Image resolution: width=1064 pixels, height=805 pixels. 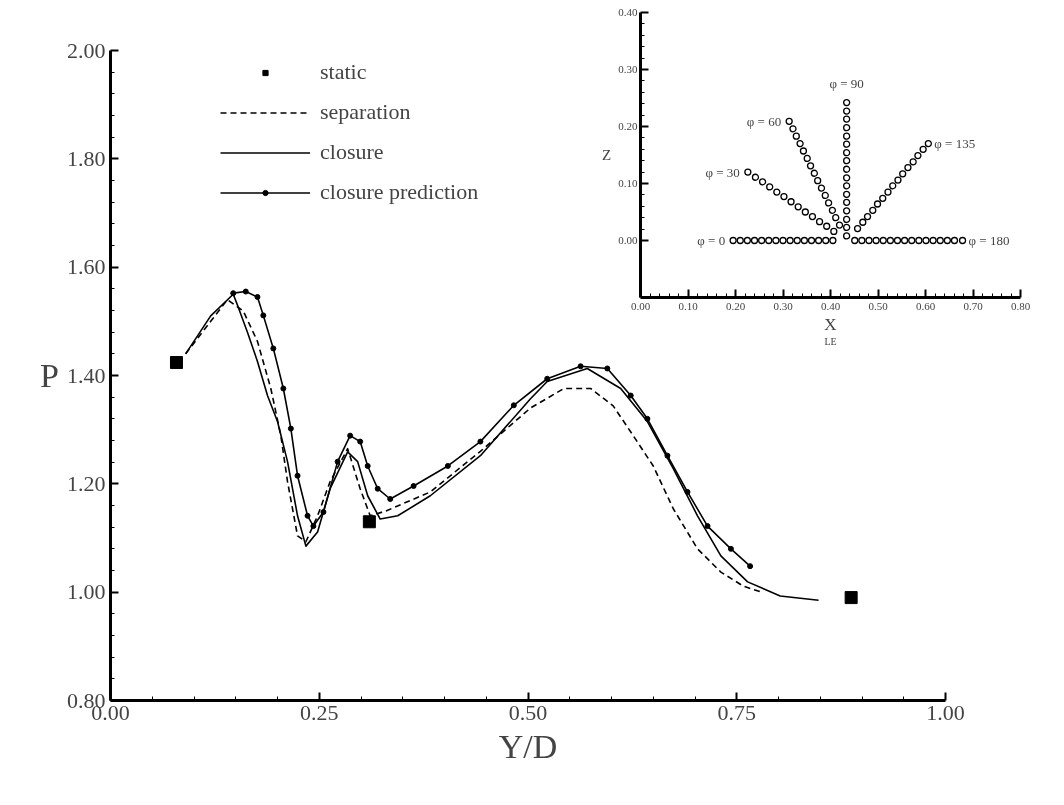 What do you see at coordinates (86, 592) in the screenshot?
I see `y-tick-label: 1.00` at bounding box center [86, 592].